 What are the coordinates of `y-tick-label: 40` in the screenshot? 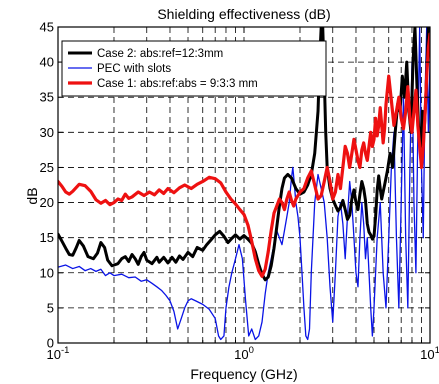 It's located at (47, 62).